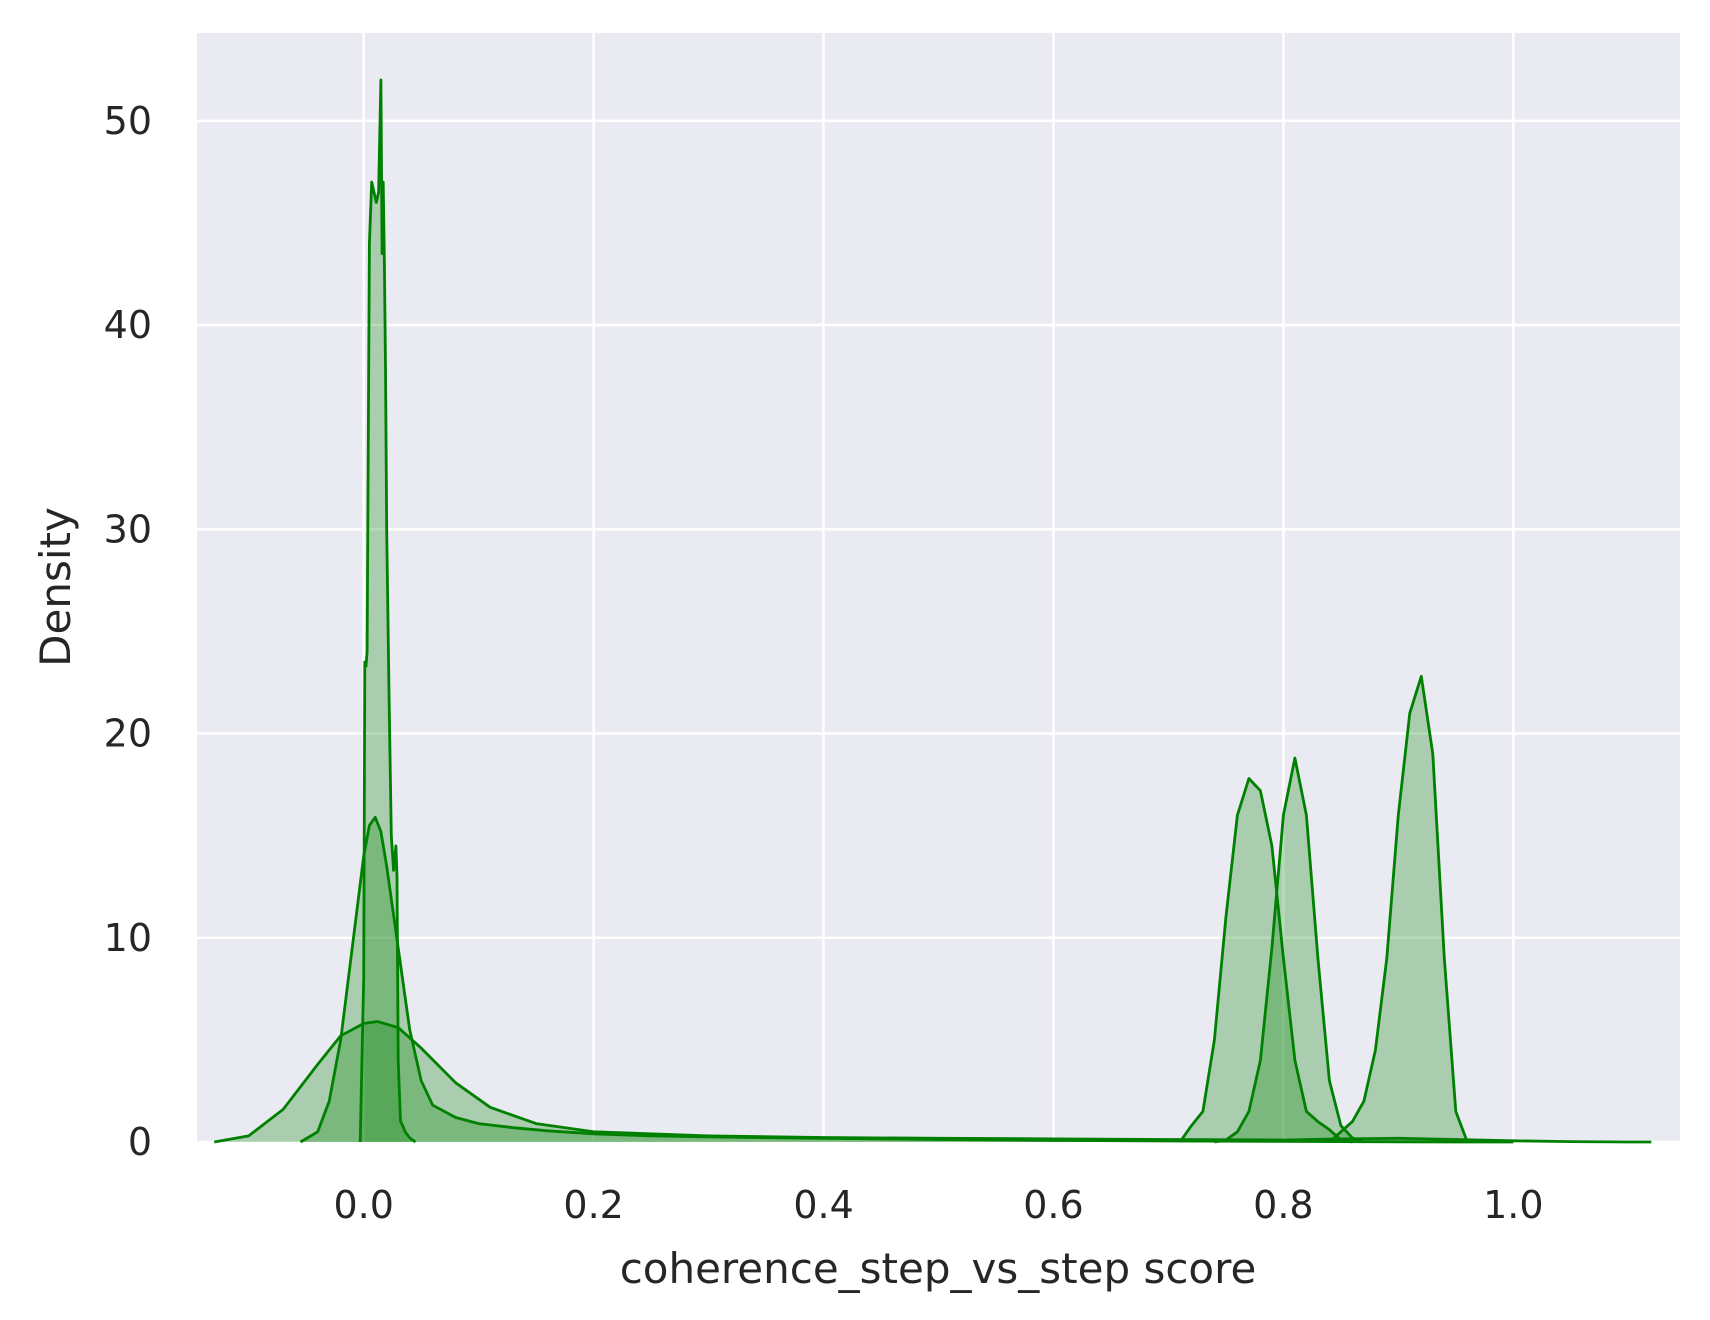  Describe the element at coordinates (363, 1205) in the screenshot. I see `x-tick-label: 0.0` at that location.